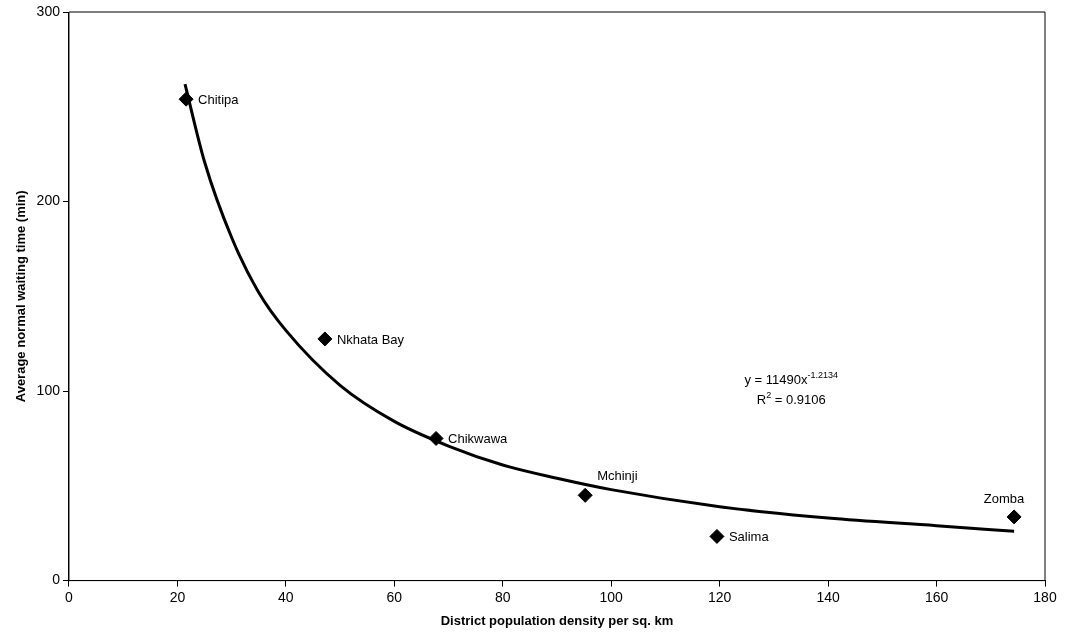 The width and height of the screenshot is (1070, 638). What do you see at coordinates (286, 596) in the screenshot?
I see `x-tick-label: 40` at bounding box center [286, 596].